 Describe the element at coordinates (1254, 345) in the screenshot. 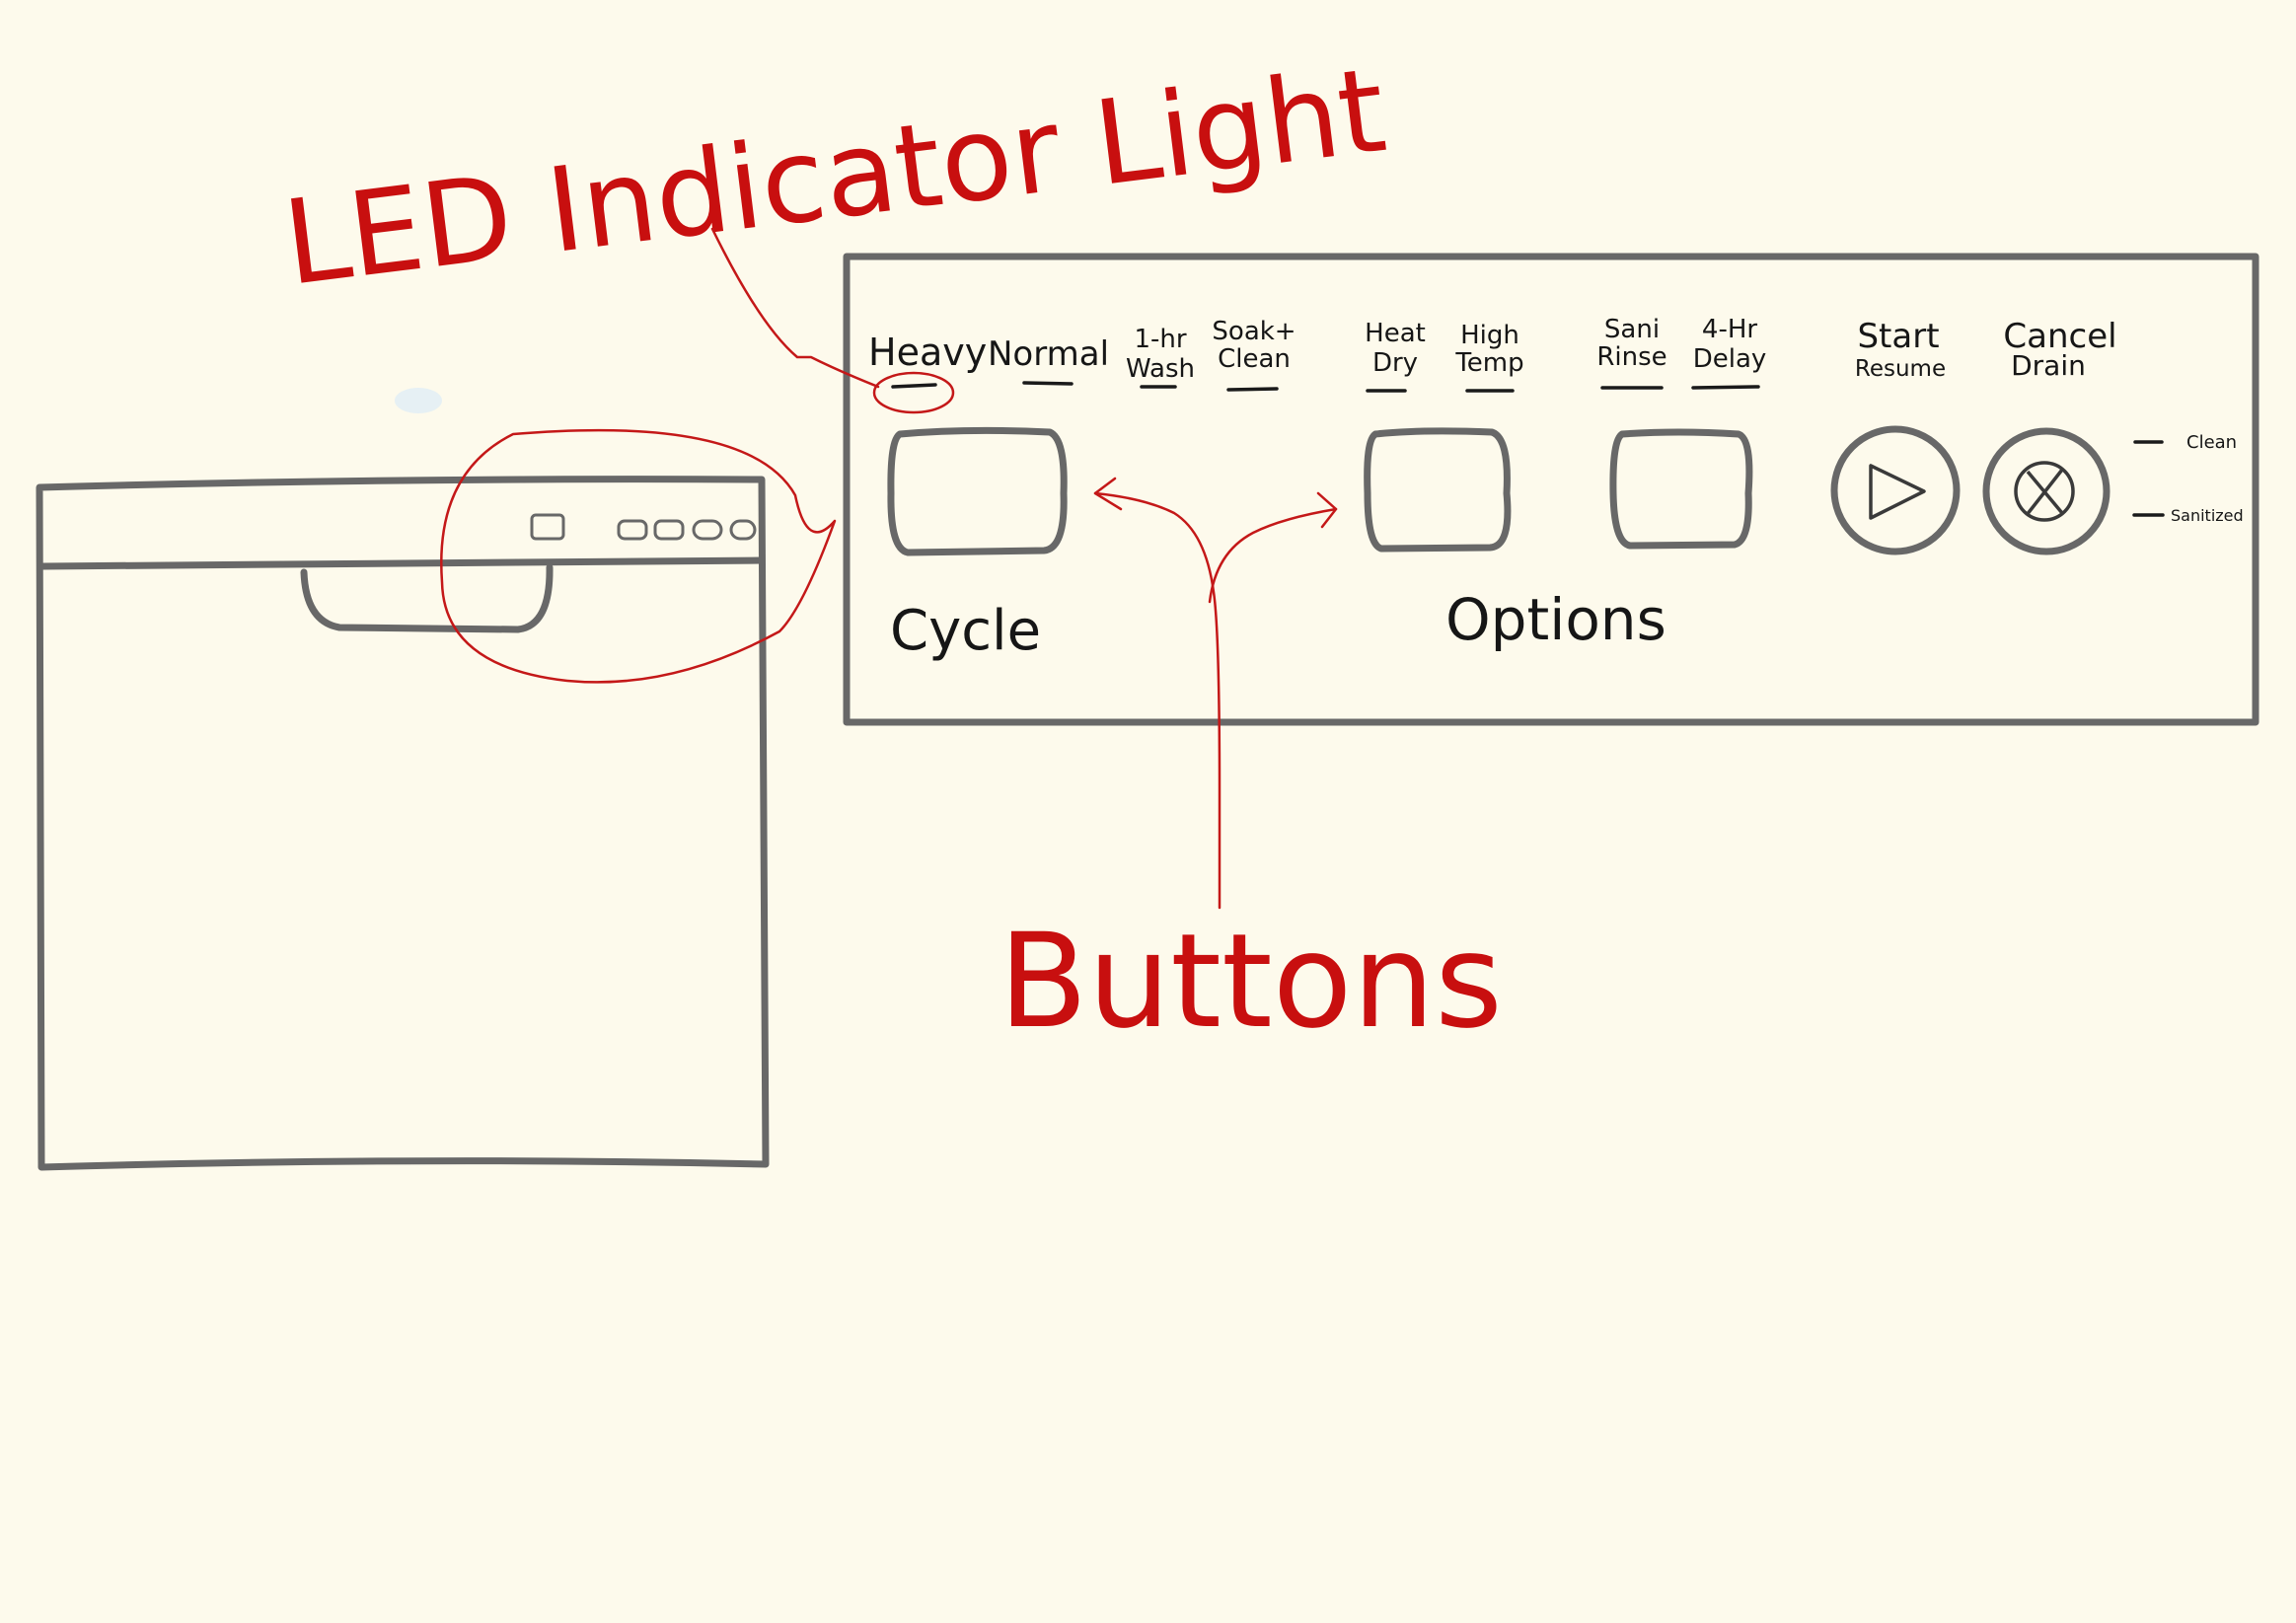

I see `cycle-label-soak-clean: Soak+ Clean` at that location.